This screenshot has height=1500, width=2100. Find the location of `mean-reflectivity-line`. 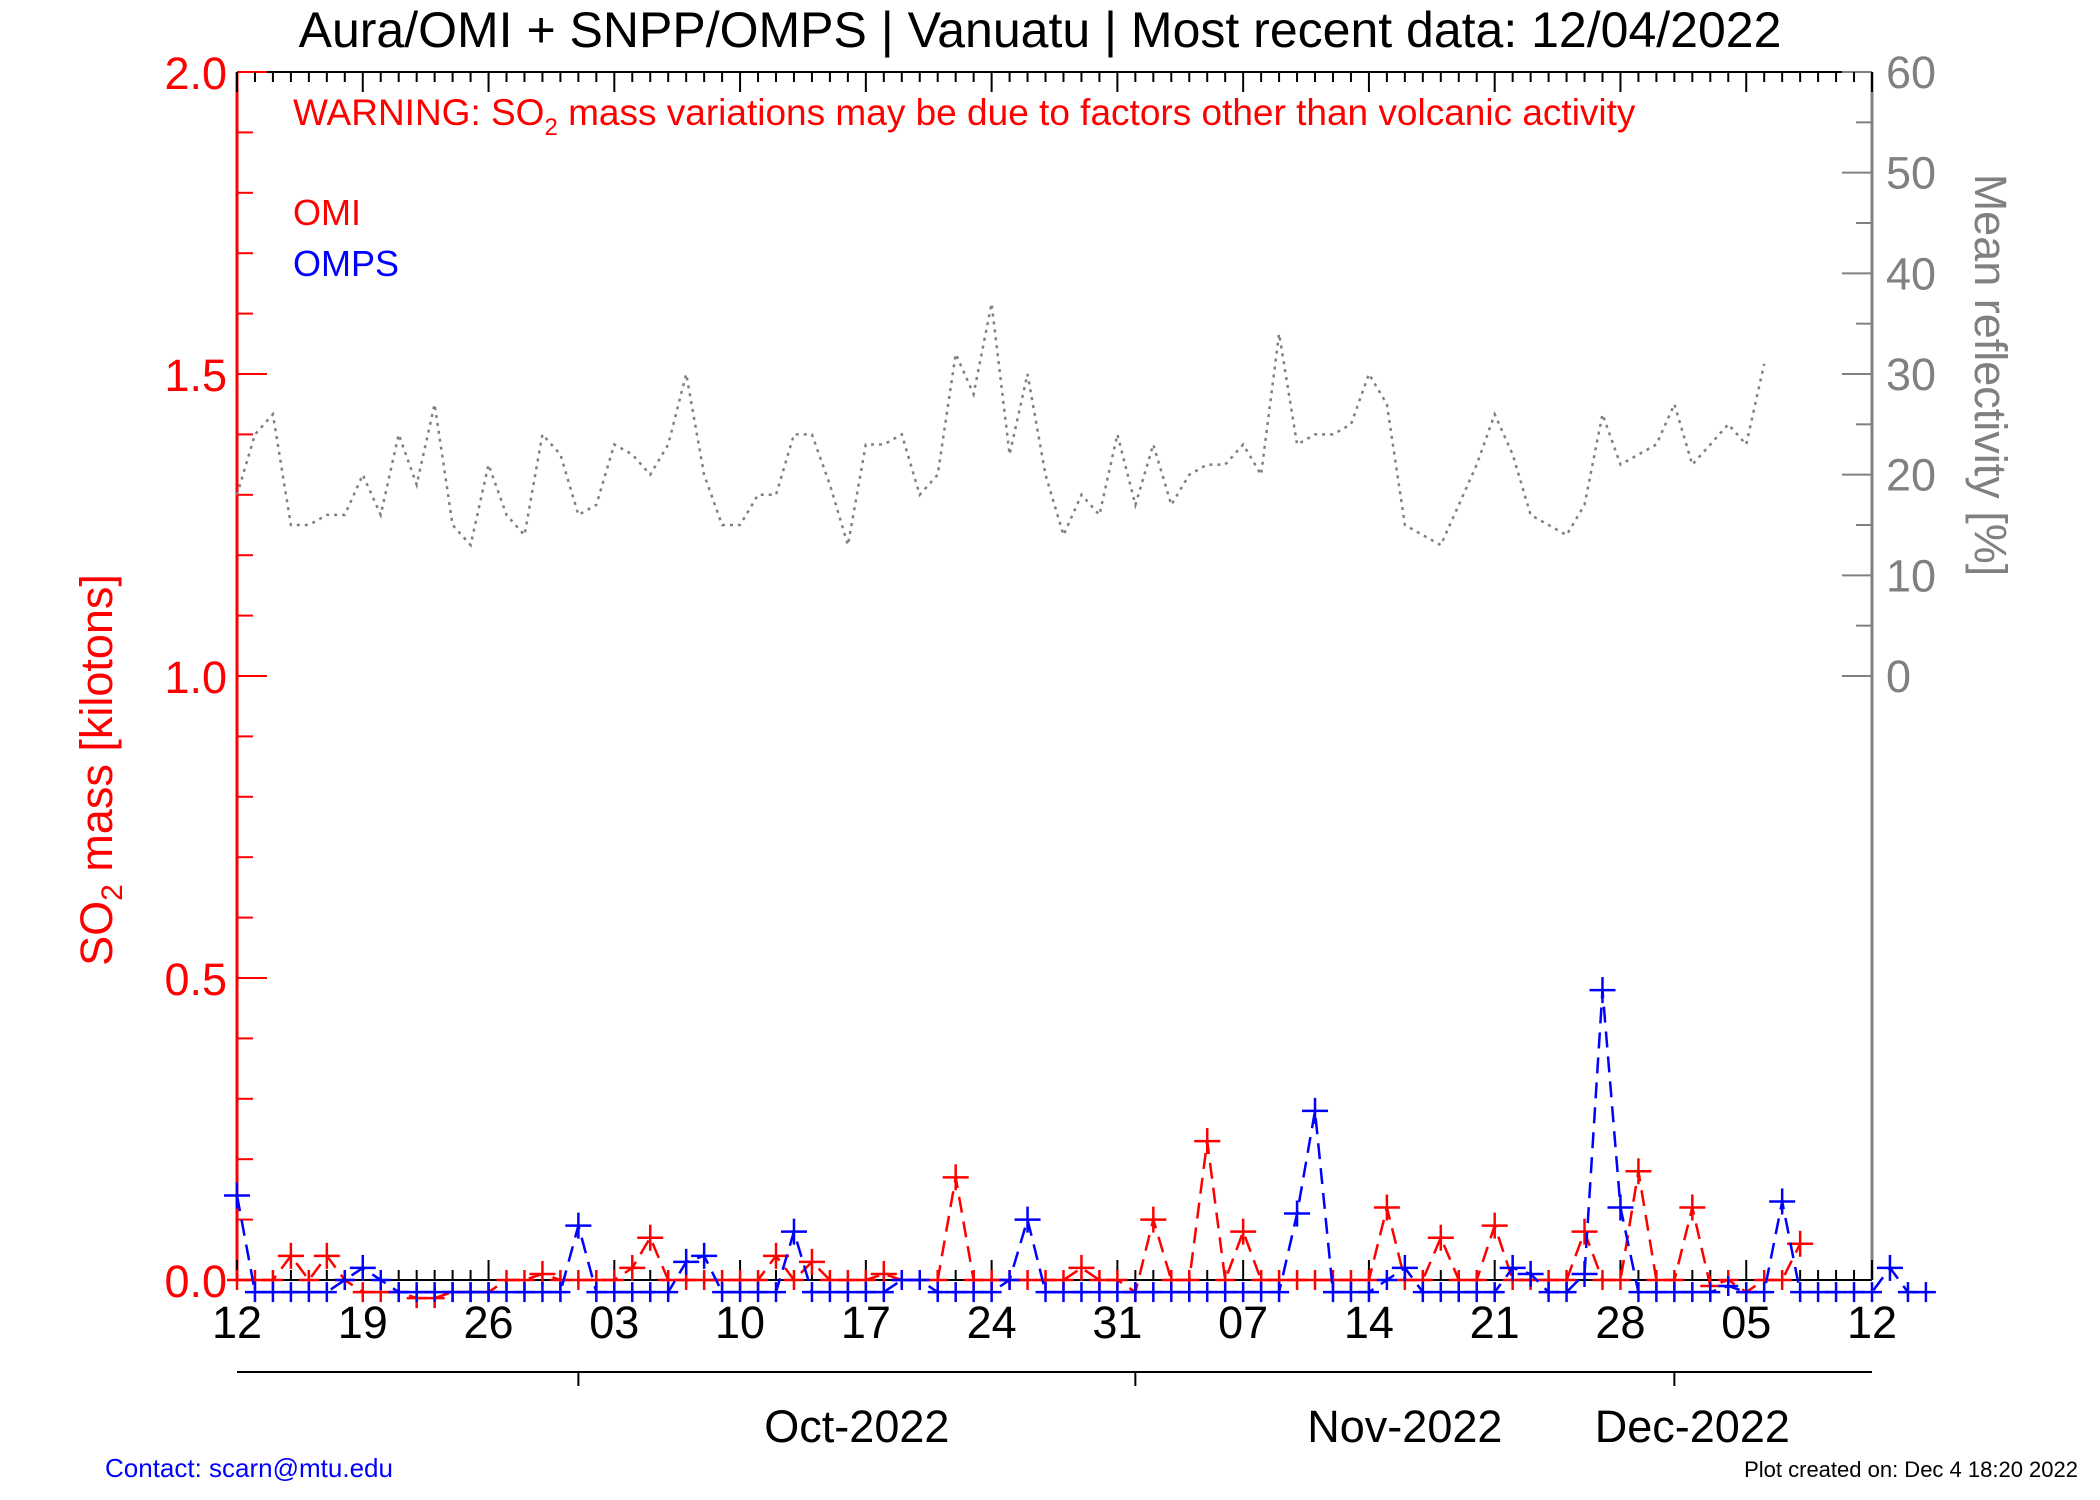

mean-reflectivity-line is located at coordinates (1000, 425).